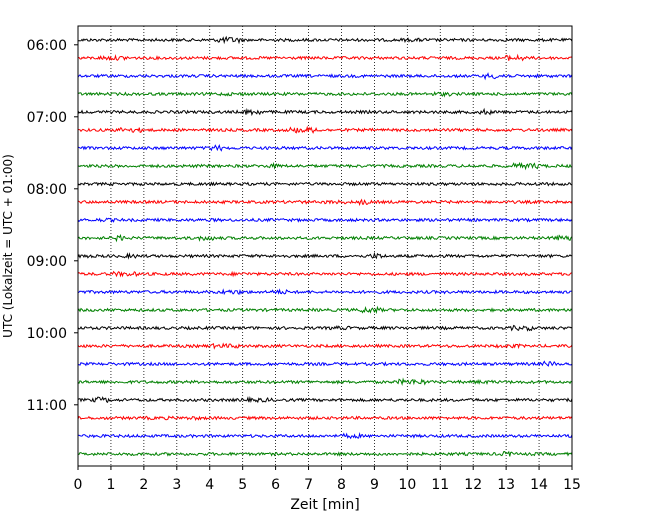 Image resolution: width=650 pixels, height=520 pixels. Describe the element at coordinates (47, 406) in the screenshot. I see `y-tick-label: 11:00` at that location.